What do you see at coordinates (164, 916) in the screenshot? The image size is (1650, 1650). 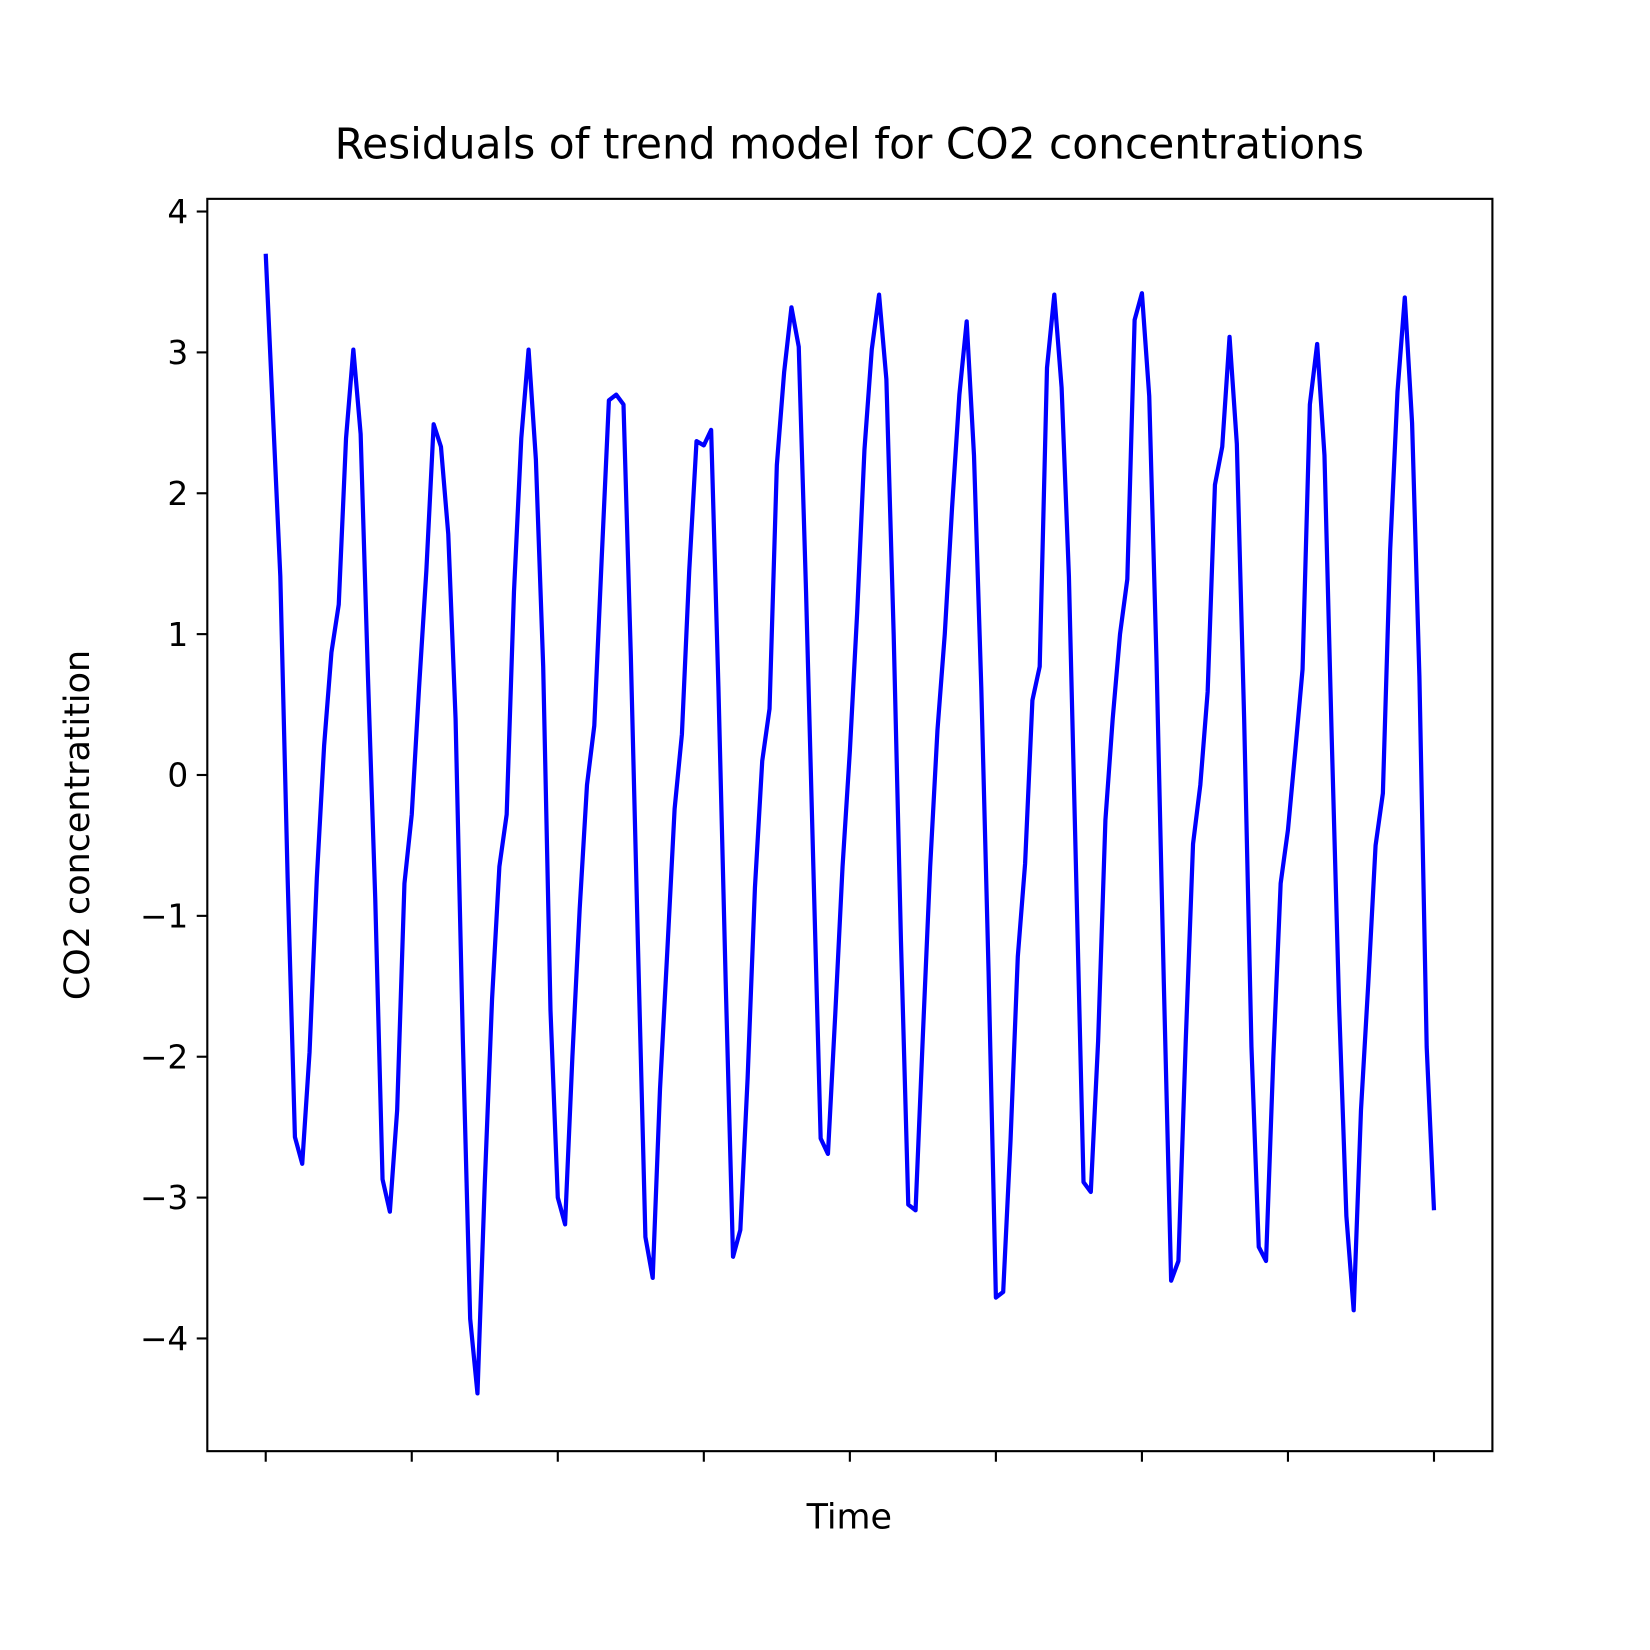 I see `y-tick-label: −1` at bounding box center [164, 916].